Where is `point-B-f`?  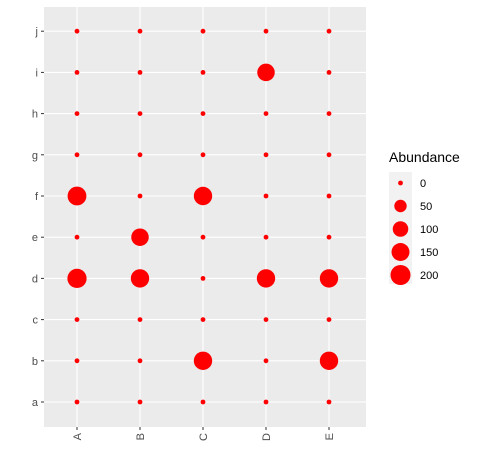
point-B-f is located at coordinates (140, 196).